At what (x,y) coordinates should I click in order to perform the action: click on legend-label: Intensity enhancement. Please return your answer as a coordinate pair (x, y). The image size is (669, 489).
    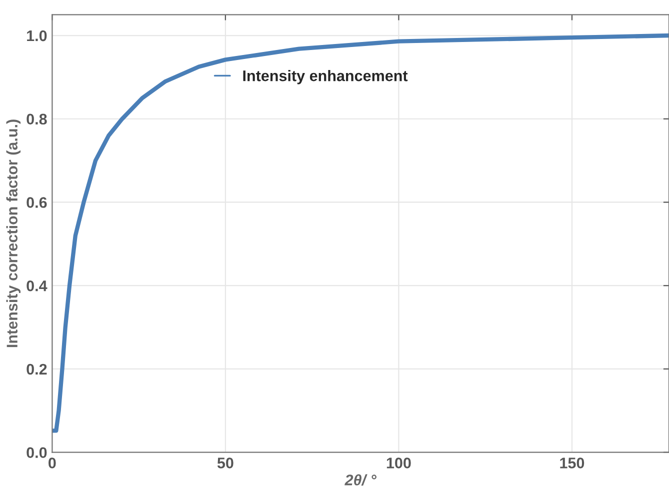
    Looking at the image, I should click on (325, 77).